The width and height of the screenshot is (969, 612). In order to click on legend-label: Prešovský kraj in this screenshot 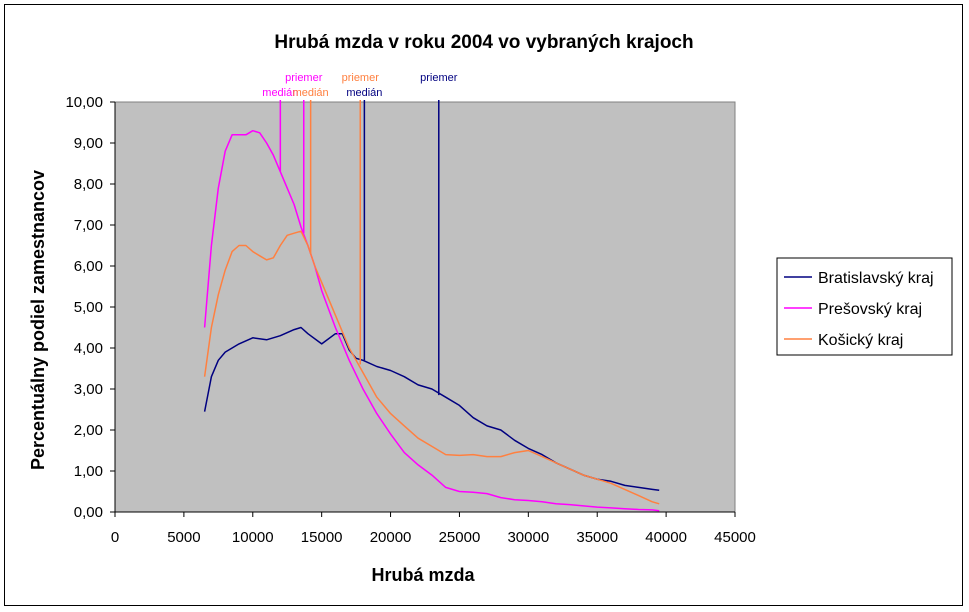, I will do `click(870, 309)`.